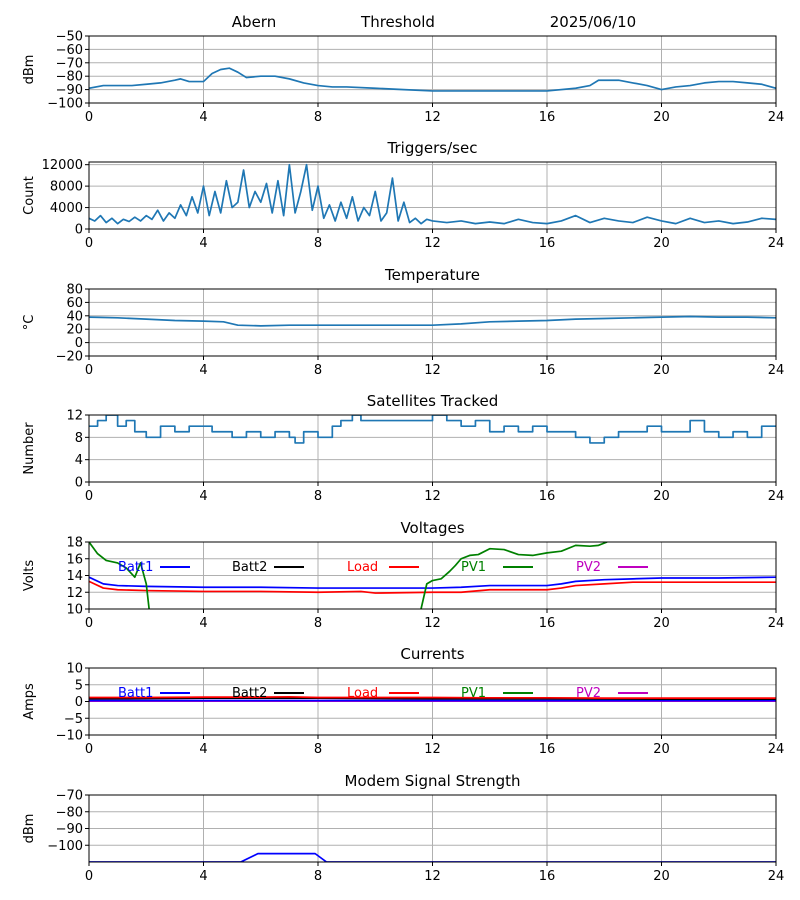 The width and height of the screenshot is (800, 900). What do you see at coordinates (403, 448) in the screenshot?
I see `panel-satellites: 0 4 8 12 16 20 24 0 4 8 12 Satellites Tracked Number` at bounding box center [403, 448].